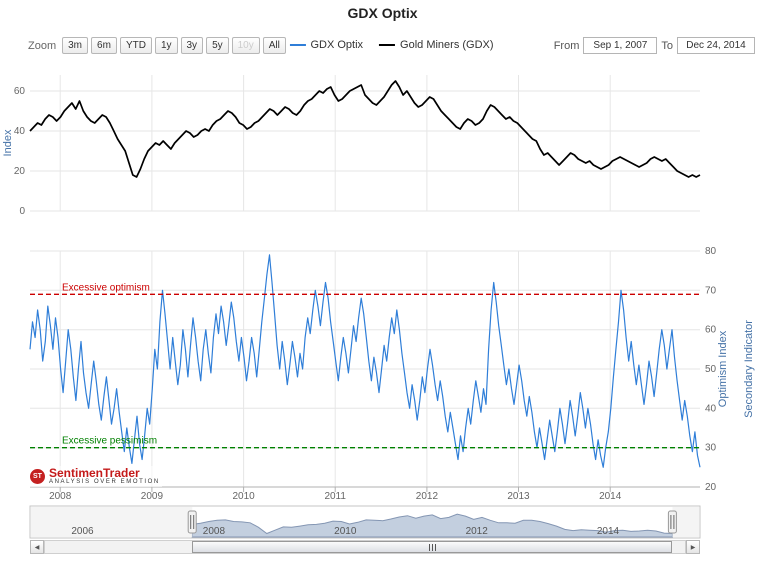  What do you see at coordinates (297, 45) in the screenshot?
I see `legend-swatch-blue-line-icon` at bounding box center [297, 45].